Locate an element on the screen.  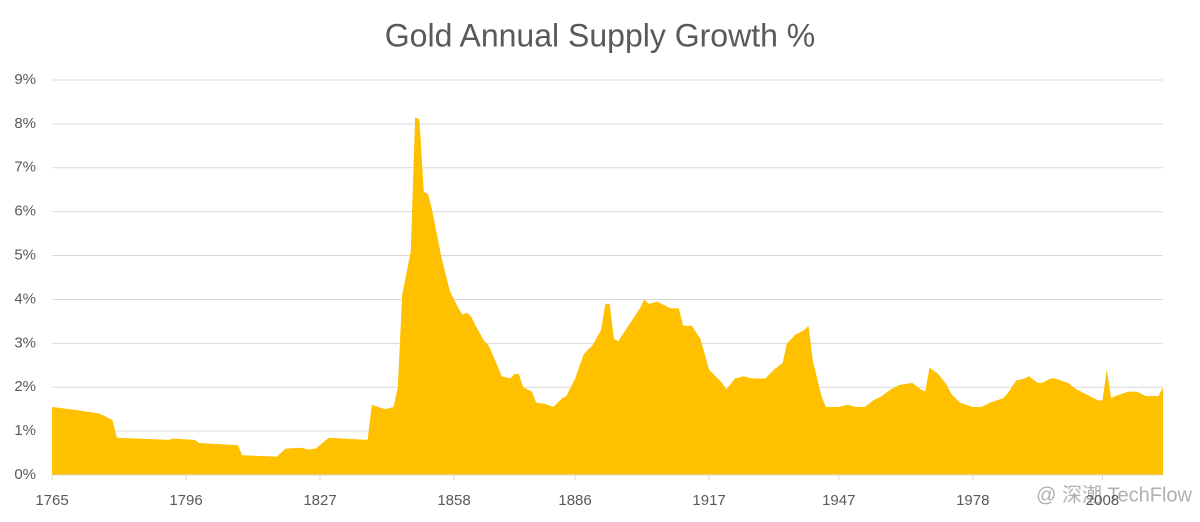
y-tick-label: 3% is located at coordinates (25, 342).